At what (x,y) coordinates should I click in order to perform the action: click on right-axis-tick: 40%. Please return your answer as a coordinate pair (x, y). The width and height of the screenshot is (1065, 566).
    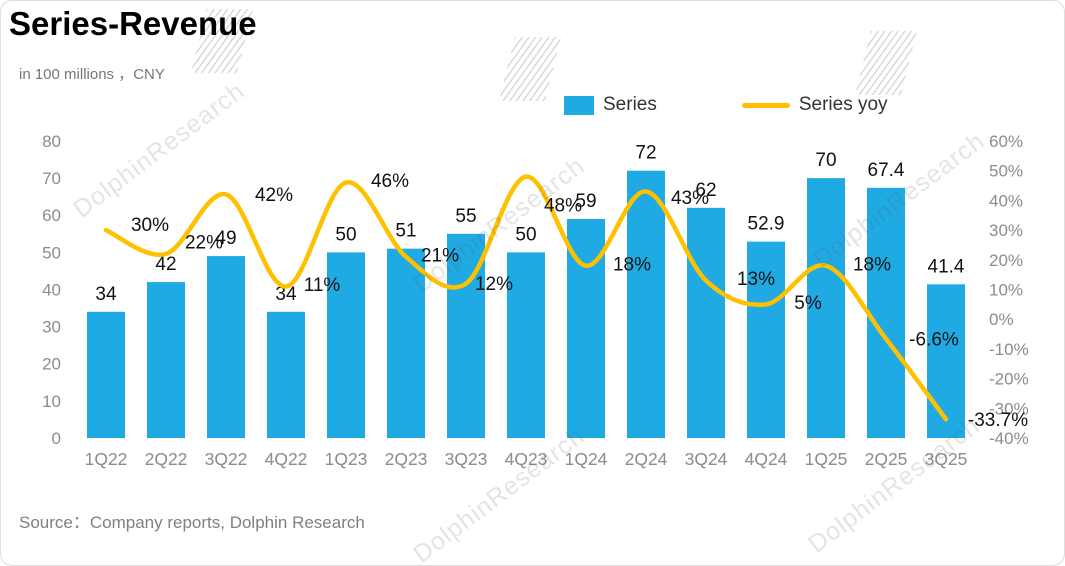
    Looking at the image, I should click on (1006, 200).